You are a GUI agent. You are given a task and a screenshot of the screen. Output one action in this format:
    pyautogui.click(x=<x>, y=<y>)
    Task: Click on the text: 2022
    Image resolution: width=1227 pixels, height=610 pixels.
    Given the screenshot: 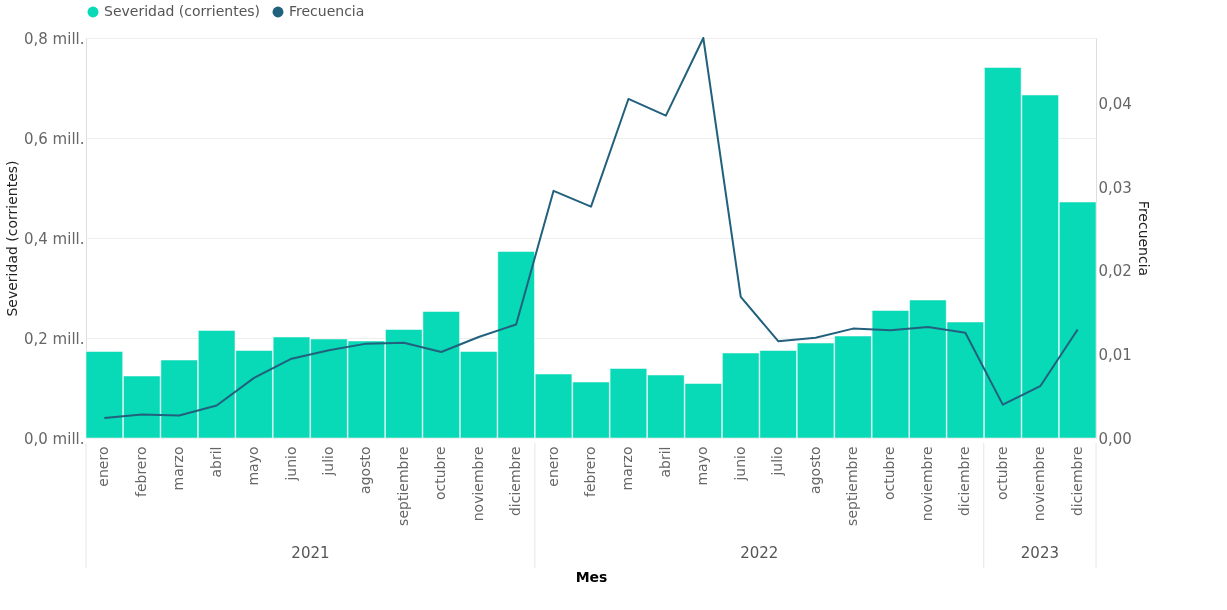 What is the action you would take?
    pyautogui.click(x=759, y=553)
    